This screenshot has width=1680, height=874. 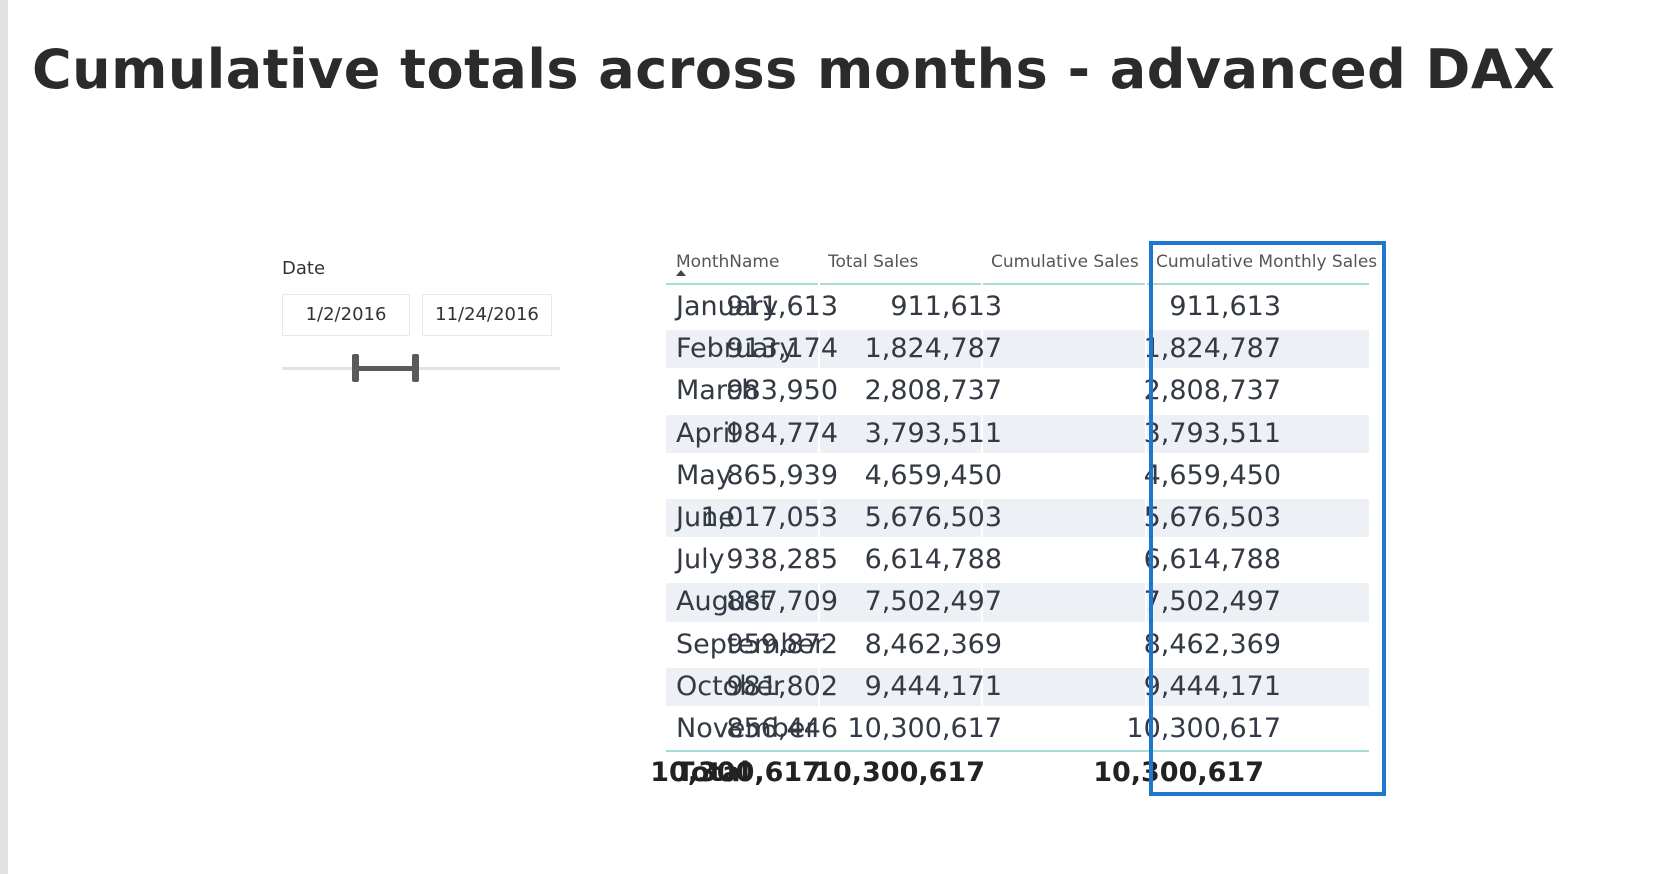 I want to click on cell-cumulative-sales: 911,613, so click(x=946, y=306).